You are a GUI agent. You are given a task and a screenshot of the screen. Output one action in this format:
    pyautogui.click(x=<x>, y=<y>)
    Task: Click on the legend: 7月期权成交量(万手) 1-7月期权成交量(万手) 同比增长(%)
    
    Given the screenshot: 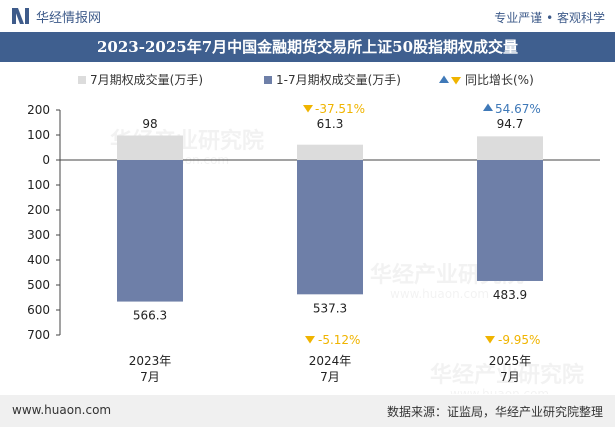 What is the action you would take?
    pyautogui.click(x=306, y=79)
    